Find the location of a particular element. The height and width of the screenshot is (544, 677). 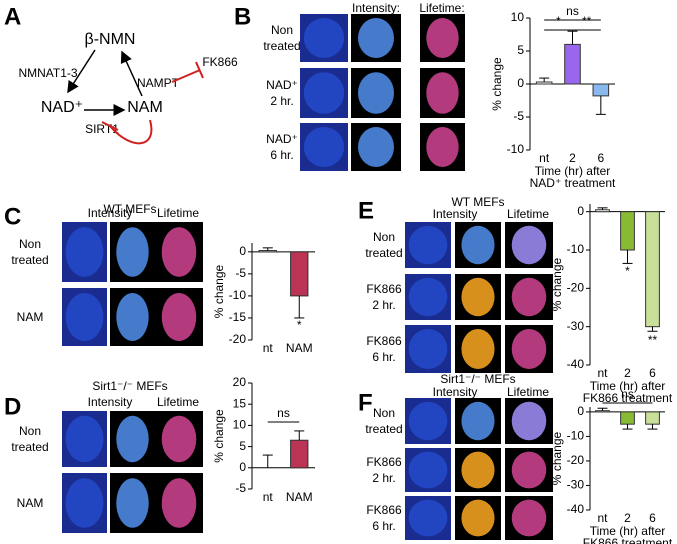

panel-letter: D is located at coordinates (12, 406).